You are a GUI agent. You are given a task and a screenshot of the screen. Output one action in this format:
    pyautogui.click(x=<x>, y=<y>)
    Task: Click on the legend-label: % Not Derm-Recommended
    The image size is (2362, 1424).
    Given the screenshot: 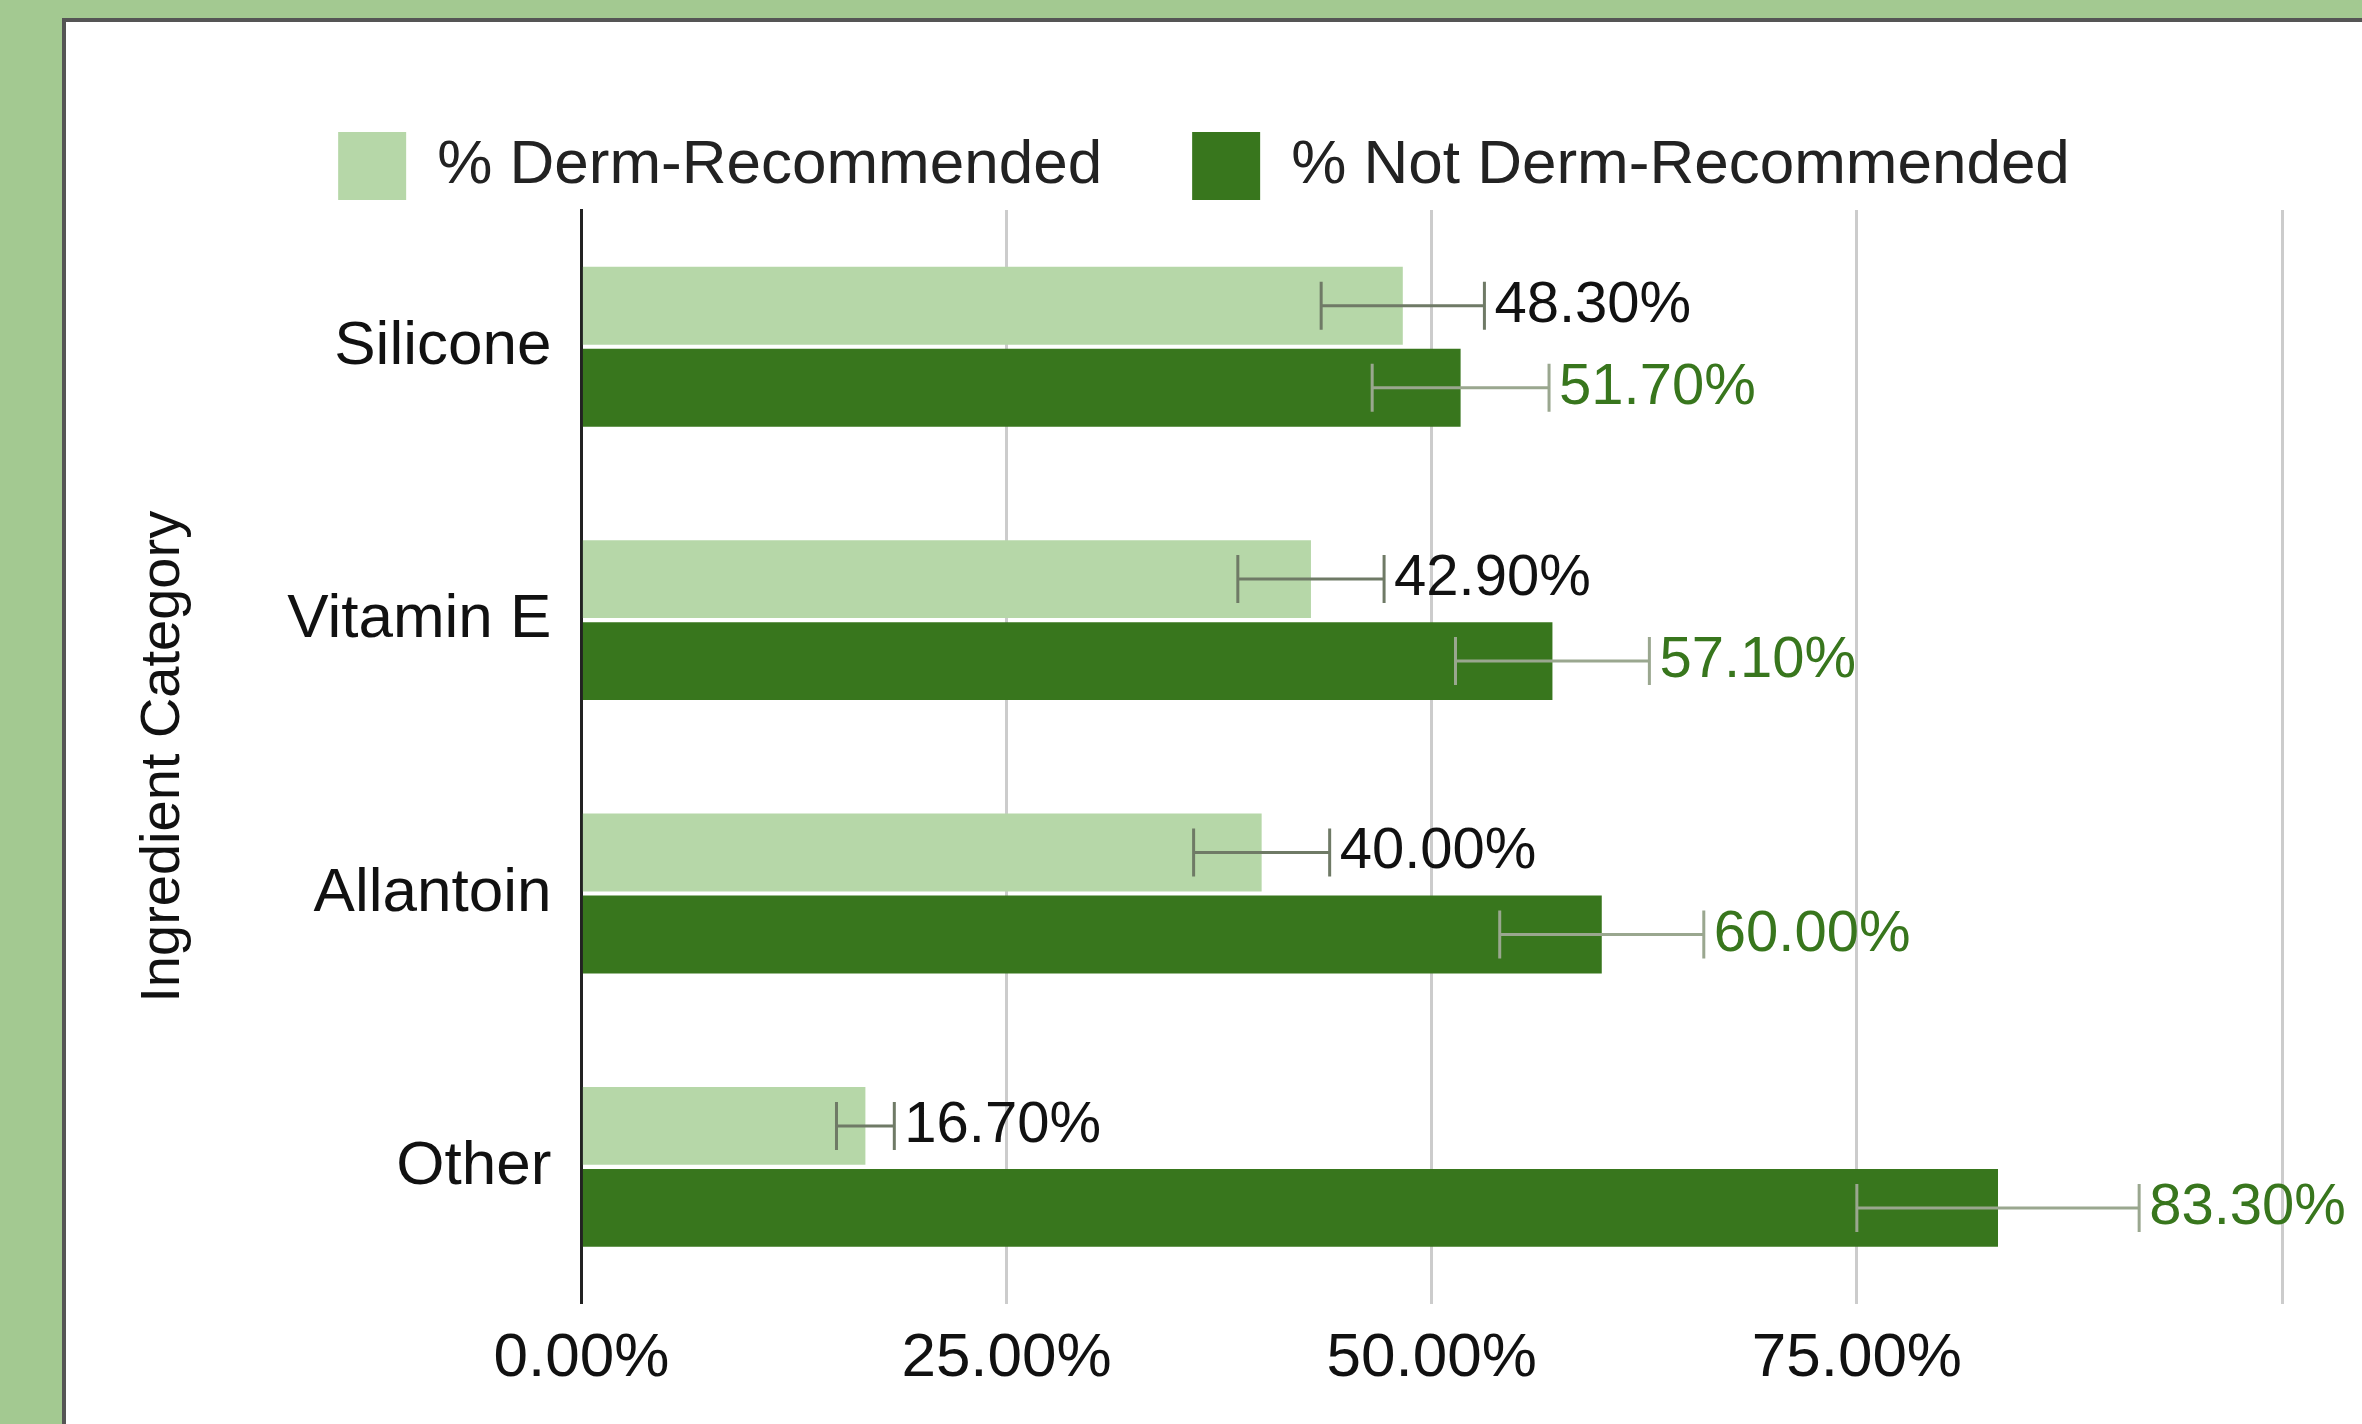 What is the action you would take?
    pyautogui.click(x=1680, y=162)
    